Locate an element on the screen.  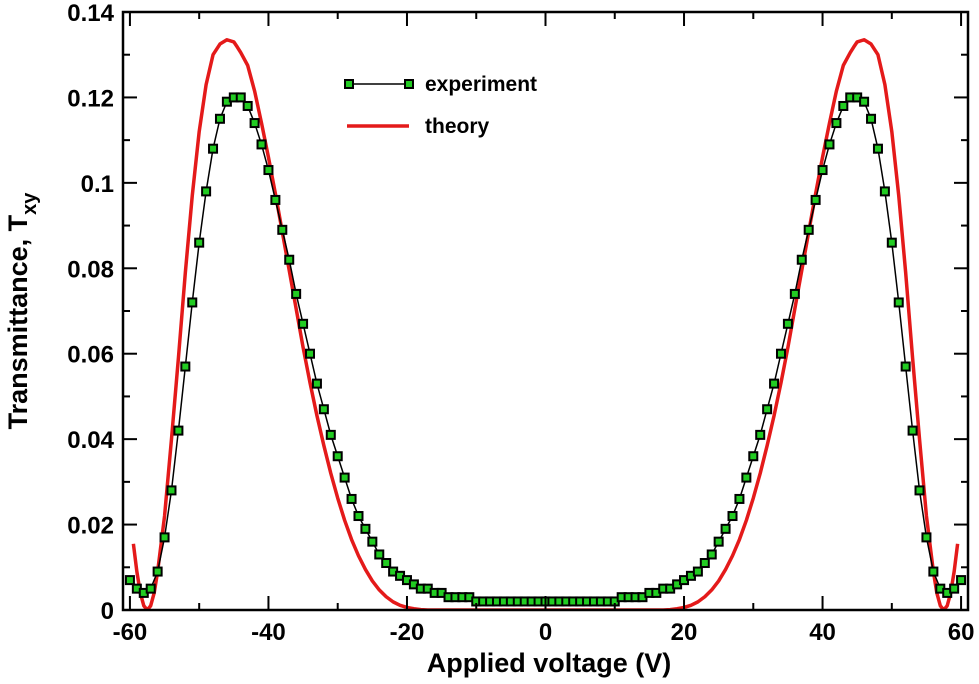
x-tick-label: -60 is located at coordinates (130, 632).